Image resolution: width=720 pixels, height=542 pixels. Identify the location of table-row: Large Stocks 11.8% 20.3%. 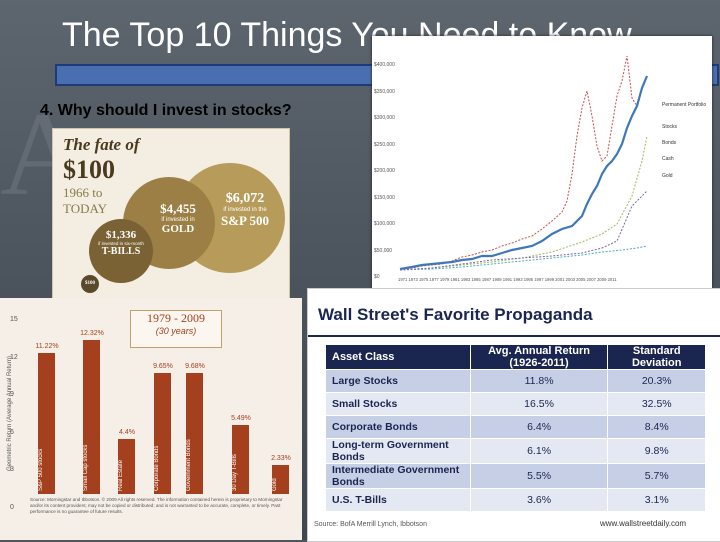
(516, 381).